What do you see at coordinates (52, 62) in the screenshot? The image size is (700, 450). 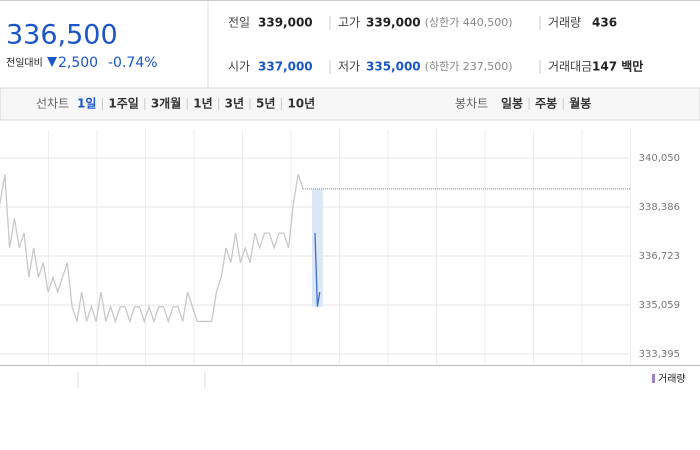 I see `down-arrow` at bounding box center [52, 62].